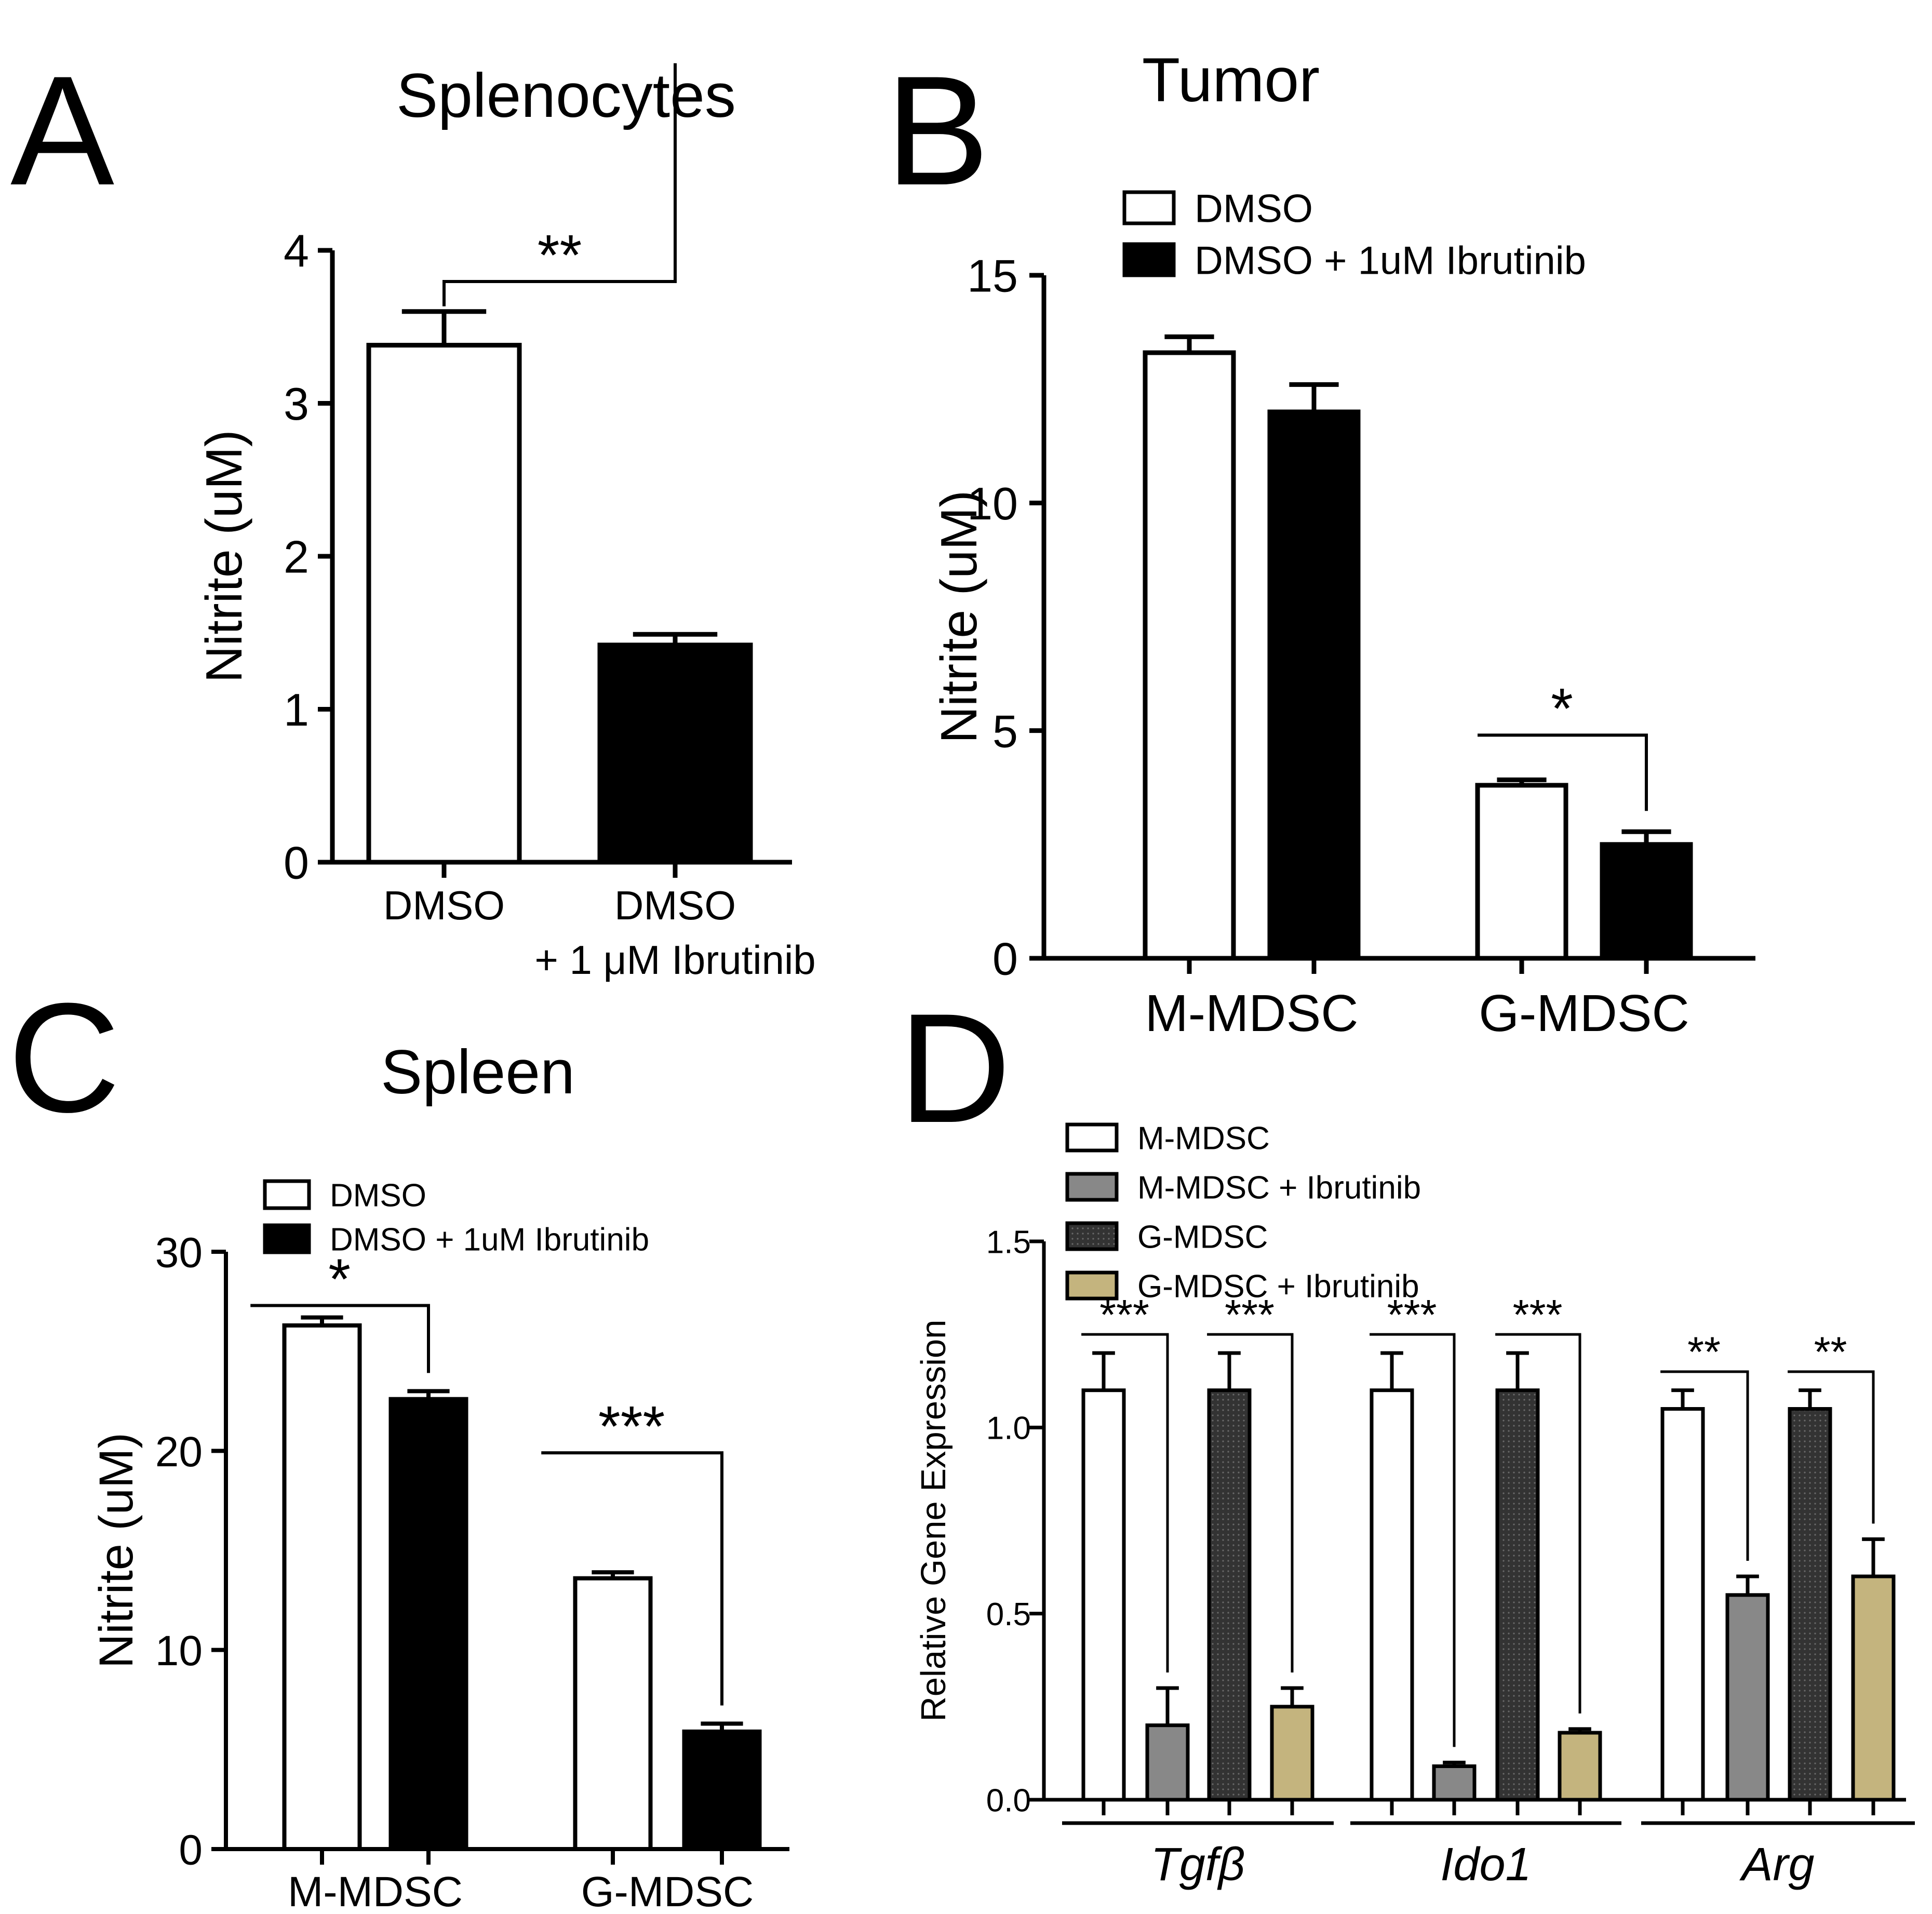 This screenshot has width=1932, height=1914. Describe the element at coordinates (296, 557) in the screenshot. I see `panel-a-y-tick-label: 2` at that location.